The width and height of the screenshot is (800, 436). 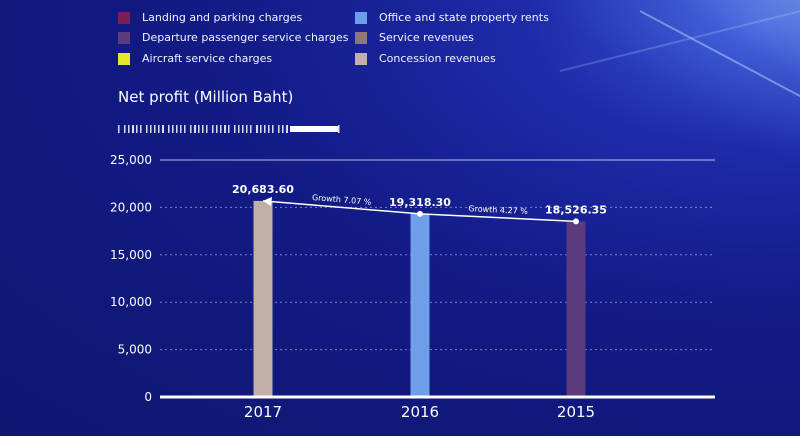 What do you see at coordinates (498, 210) in the screenshot?
I see `growth-annotation: Growth 4.27 %` at bounding box center [498, 210].